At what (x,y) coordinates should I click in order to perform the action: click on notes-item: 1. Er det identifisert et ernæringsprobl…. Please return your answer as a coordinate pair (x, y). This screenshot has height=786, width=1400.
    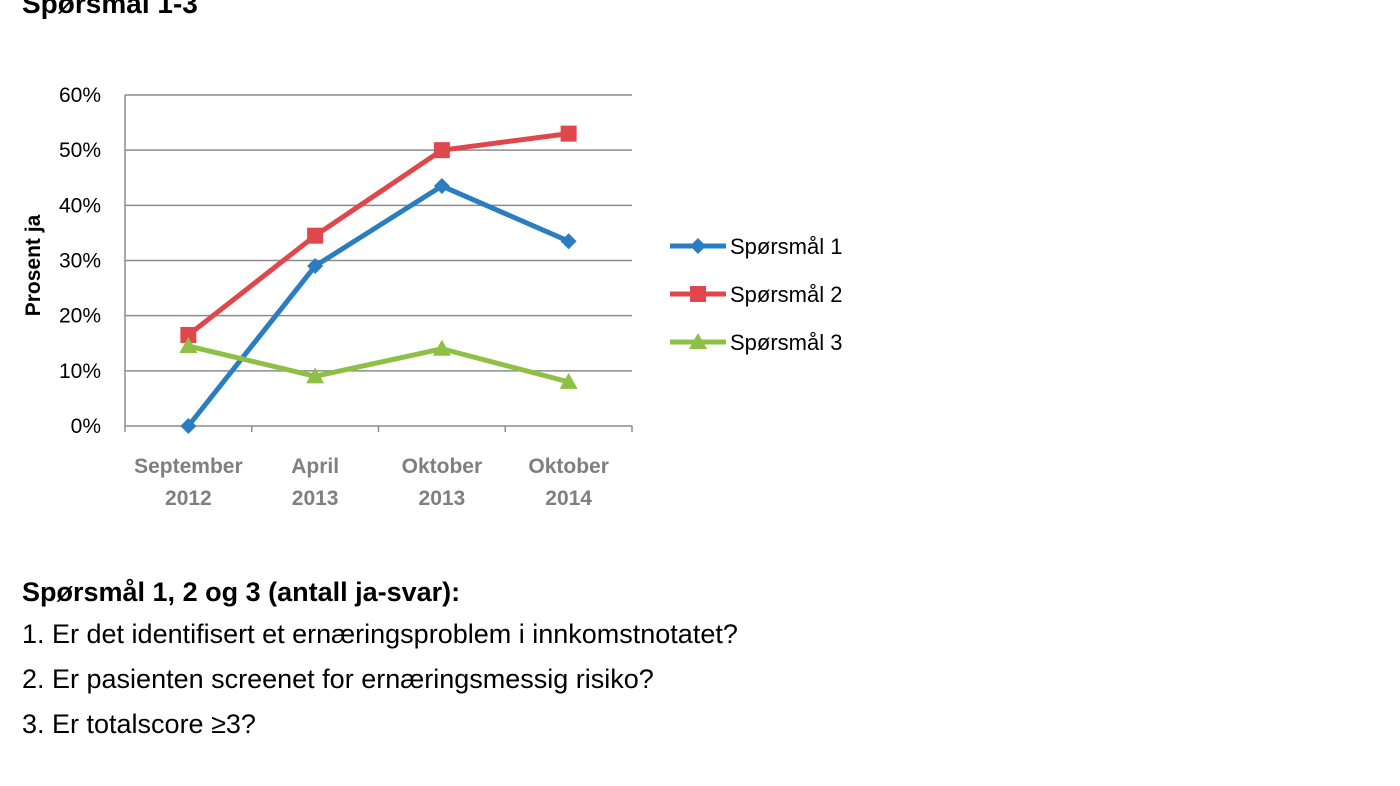
    Looking at the image, I should click on (380, 634).